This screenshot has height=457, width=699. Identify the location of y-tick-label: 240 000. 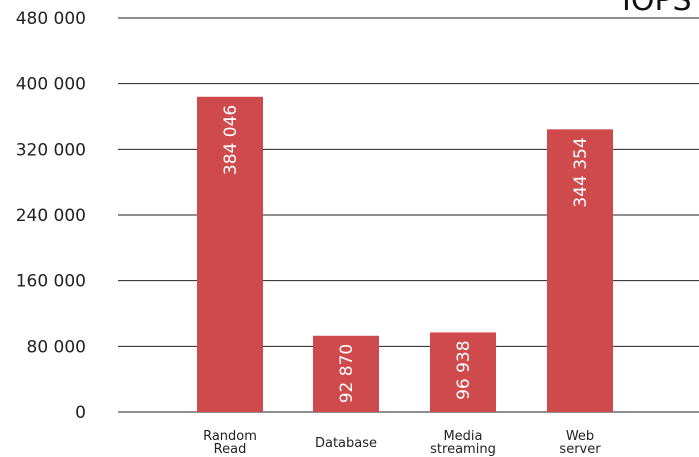
(51, 216).